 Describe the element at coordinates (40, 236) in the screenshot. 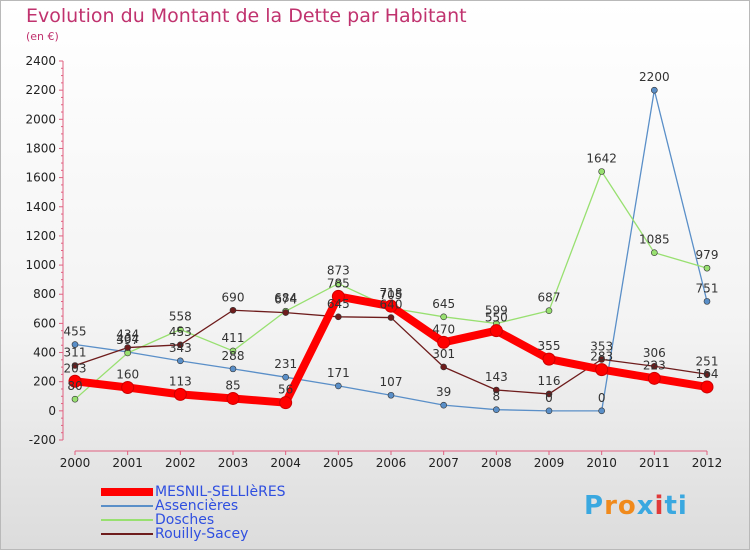

I see `y-tick-label: 1200` at that location.